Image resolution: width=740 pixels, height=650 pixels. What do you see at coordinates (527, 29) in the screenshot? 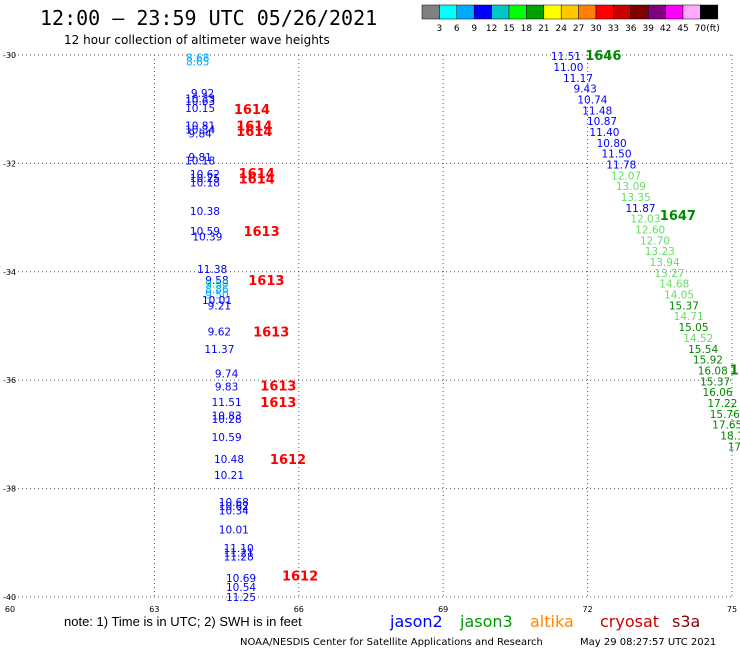
I see `legend-label: 18` at bounding box center [527, 29].